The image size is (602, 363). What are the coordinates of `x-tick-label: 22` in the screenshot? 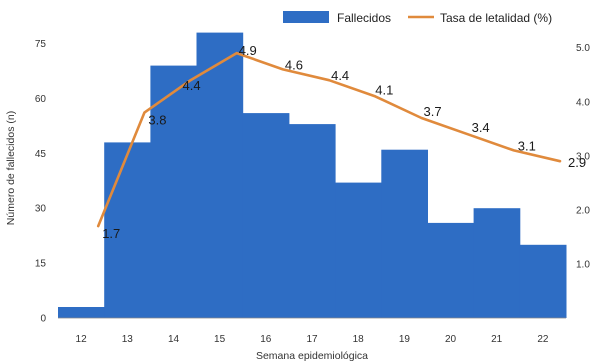 It's located at (543, 339).